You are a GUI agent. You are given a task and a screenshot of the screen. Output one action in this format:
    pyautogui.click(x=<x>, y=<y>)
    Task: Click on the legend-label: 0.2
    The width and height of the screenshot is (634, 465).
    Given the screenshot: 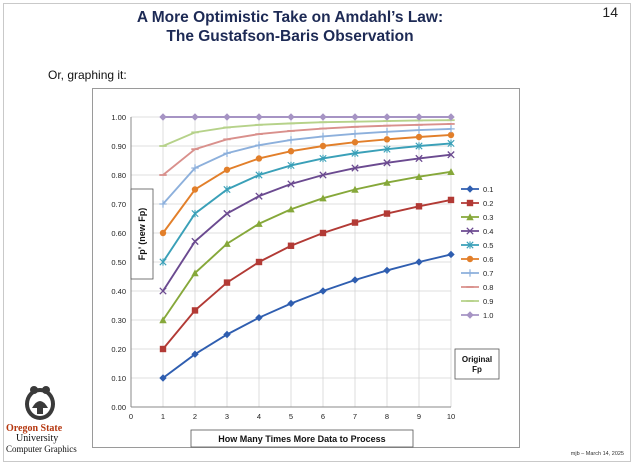 What is the action you would take?
    pyautogui.click(x=488, y=203)
    